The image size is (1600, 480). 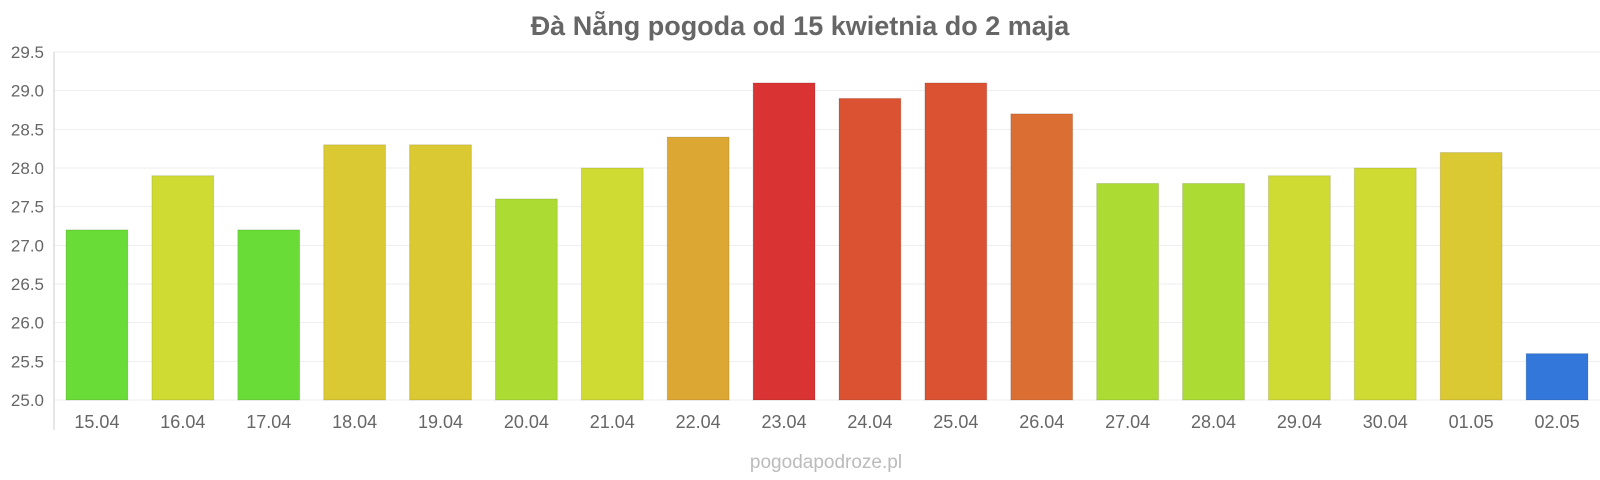 What do you see at coordinates (27, 400) in the screenshot?
I see `y-tick-label: 25.0` at bounding box center [27, 400].